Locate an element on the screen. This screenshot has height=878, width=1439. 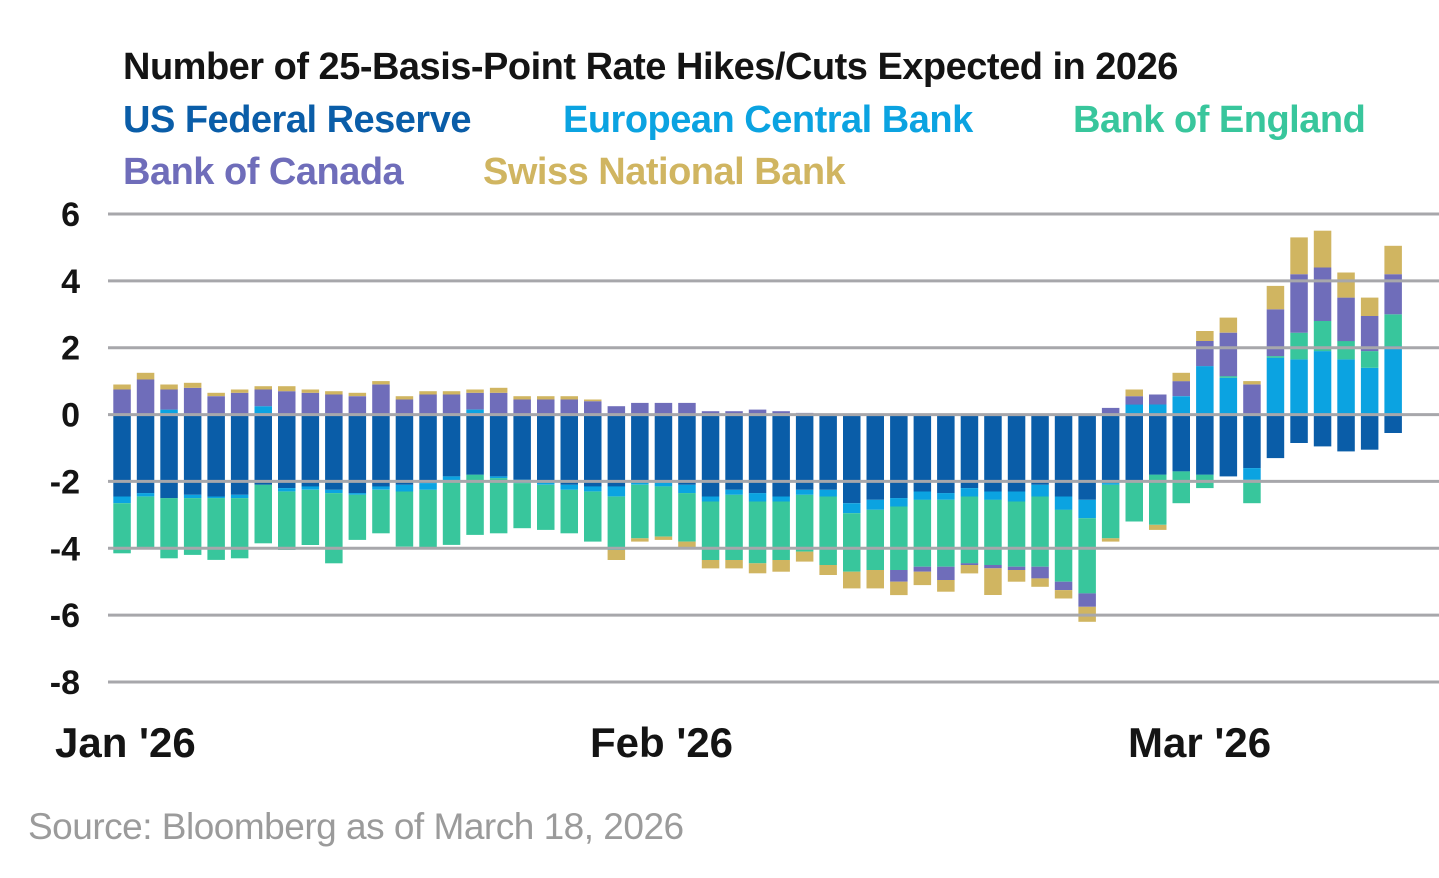
legend-bank-of-england: Bank of England is located at coordinates (1219, 120).